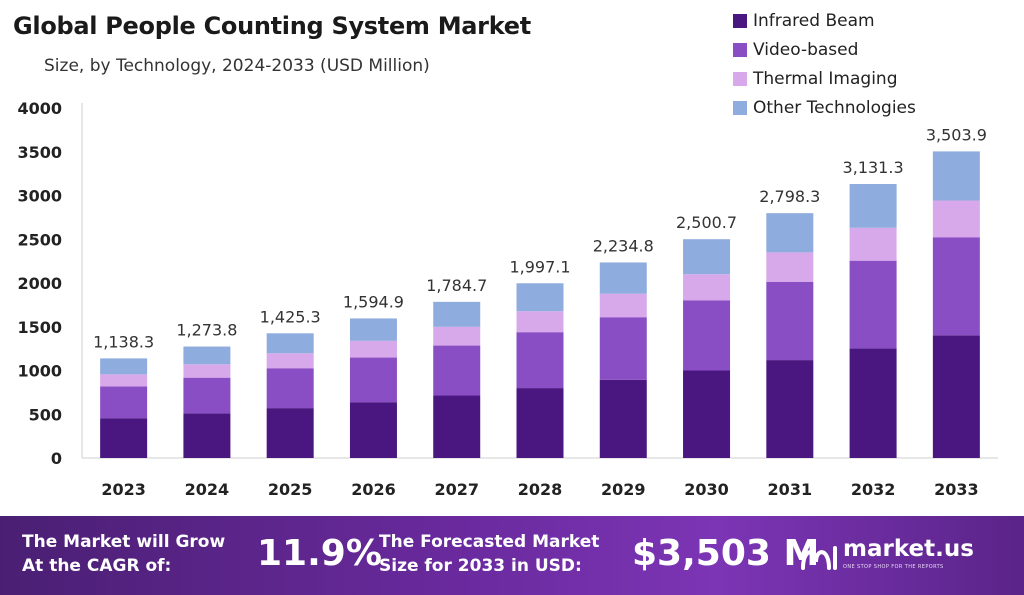  Describe the element at coordinates (873, 206) in the screenshot. I see `bar-segment-other-technologies-2032` at that location.